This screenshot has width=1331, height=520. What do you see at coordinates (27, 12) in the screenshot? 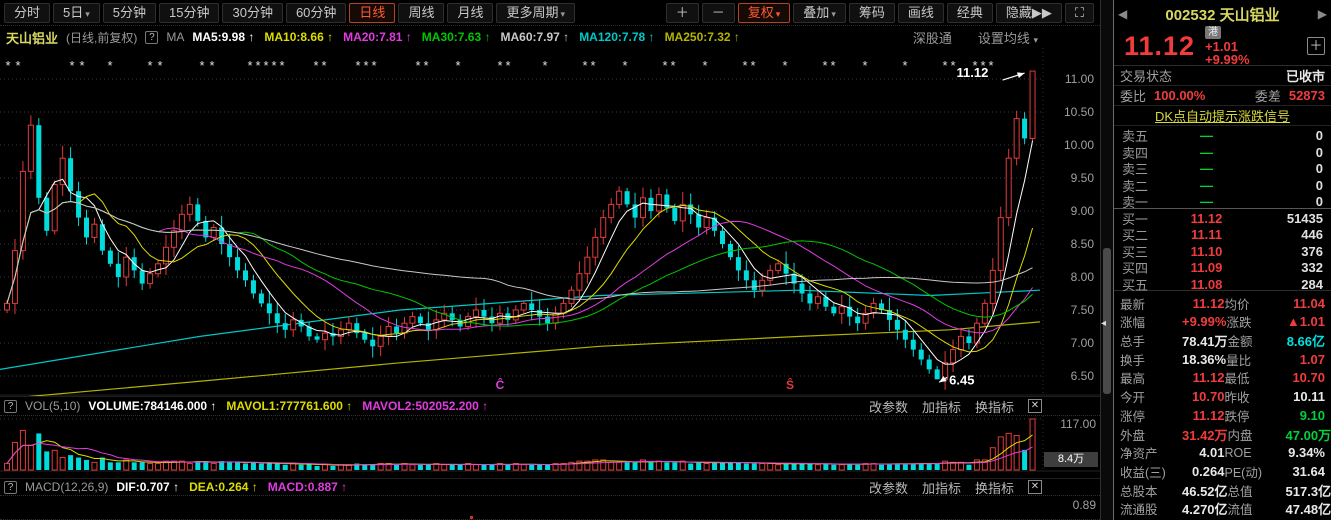
I see `toolbar-button-minute: 分时` at bounding box center [27, 12].